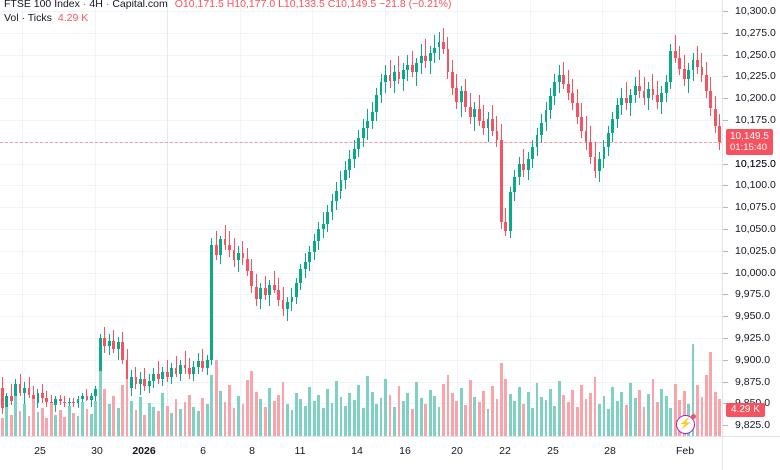  What do you see at coordinates (227, 18) in the screenshot?
I see `legend-volume-row: Vol · Ticks 4.29 K` at bounding box center [227, 18].